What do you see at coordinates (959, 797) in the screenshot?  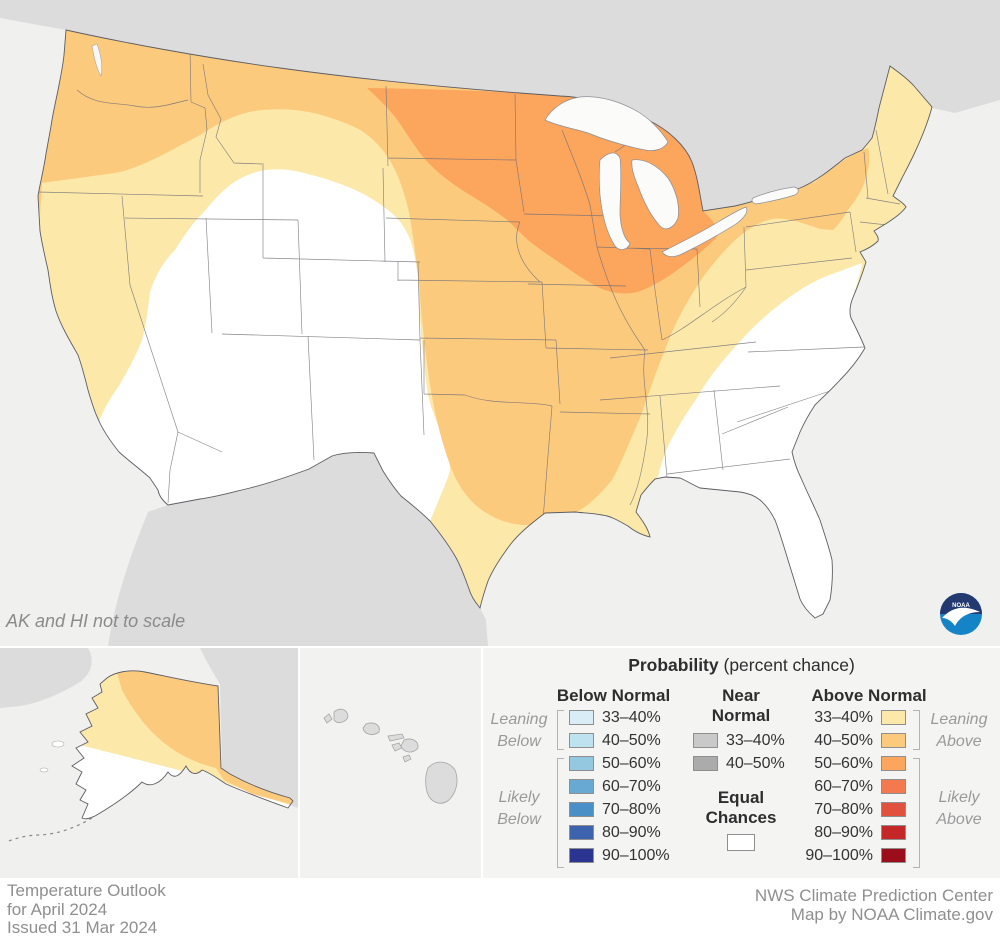 I see `likely-above-line1: Likely` at bounding box center [959, 797].